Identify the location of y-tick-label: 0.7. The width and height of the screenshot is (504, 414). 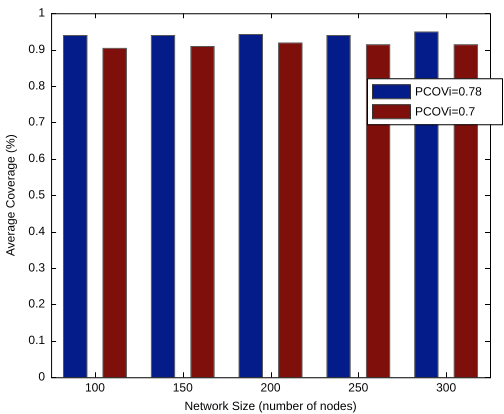
(37, 121).